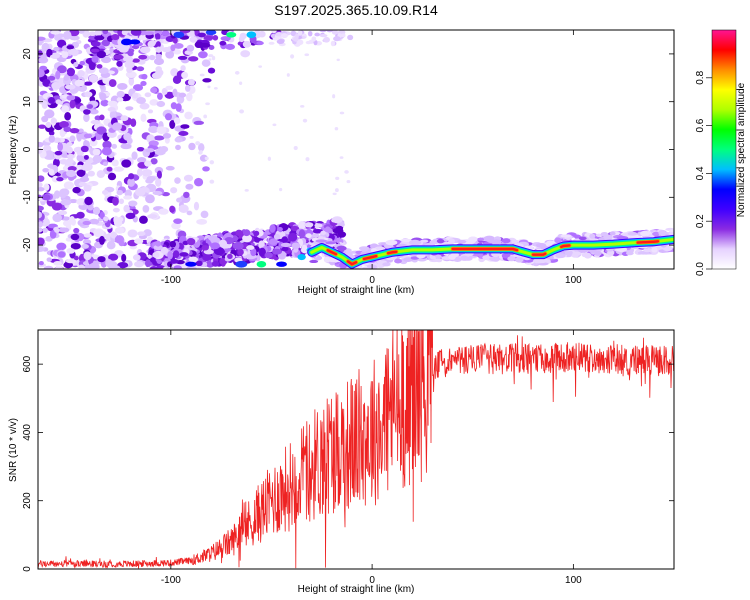 The image size is (750, 600). What do you see at coordinates (372, 580) in the screenshot?
I see `x-tick-label: 0` at bounding box center [372, 580].